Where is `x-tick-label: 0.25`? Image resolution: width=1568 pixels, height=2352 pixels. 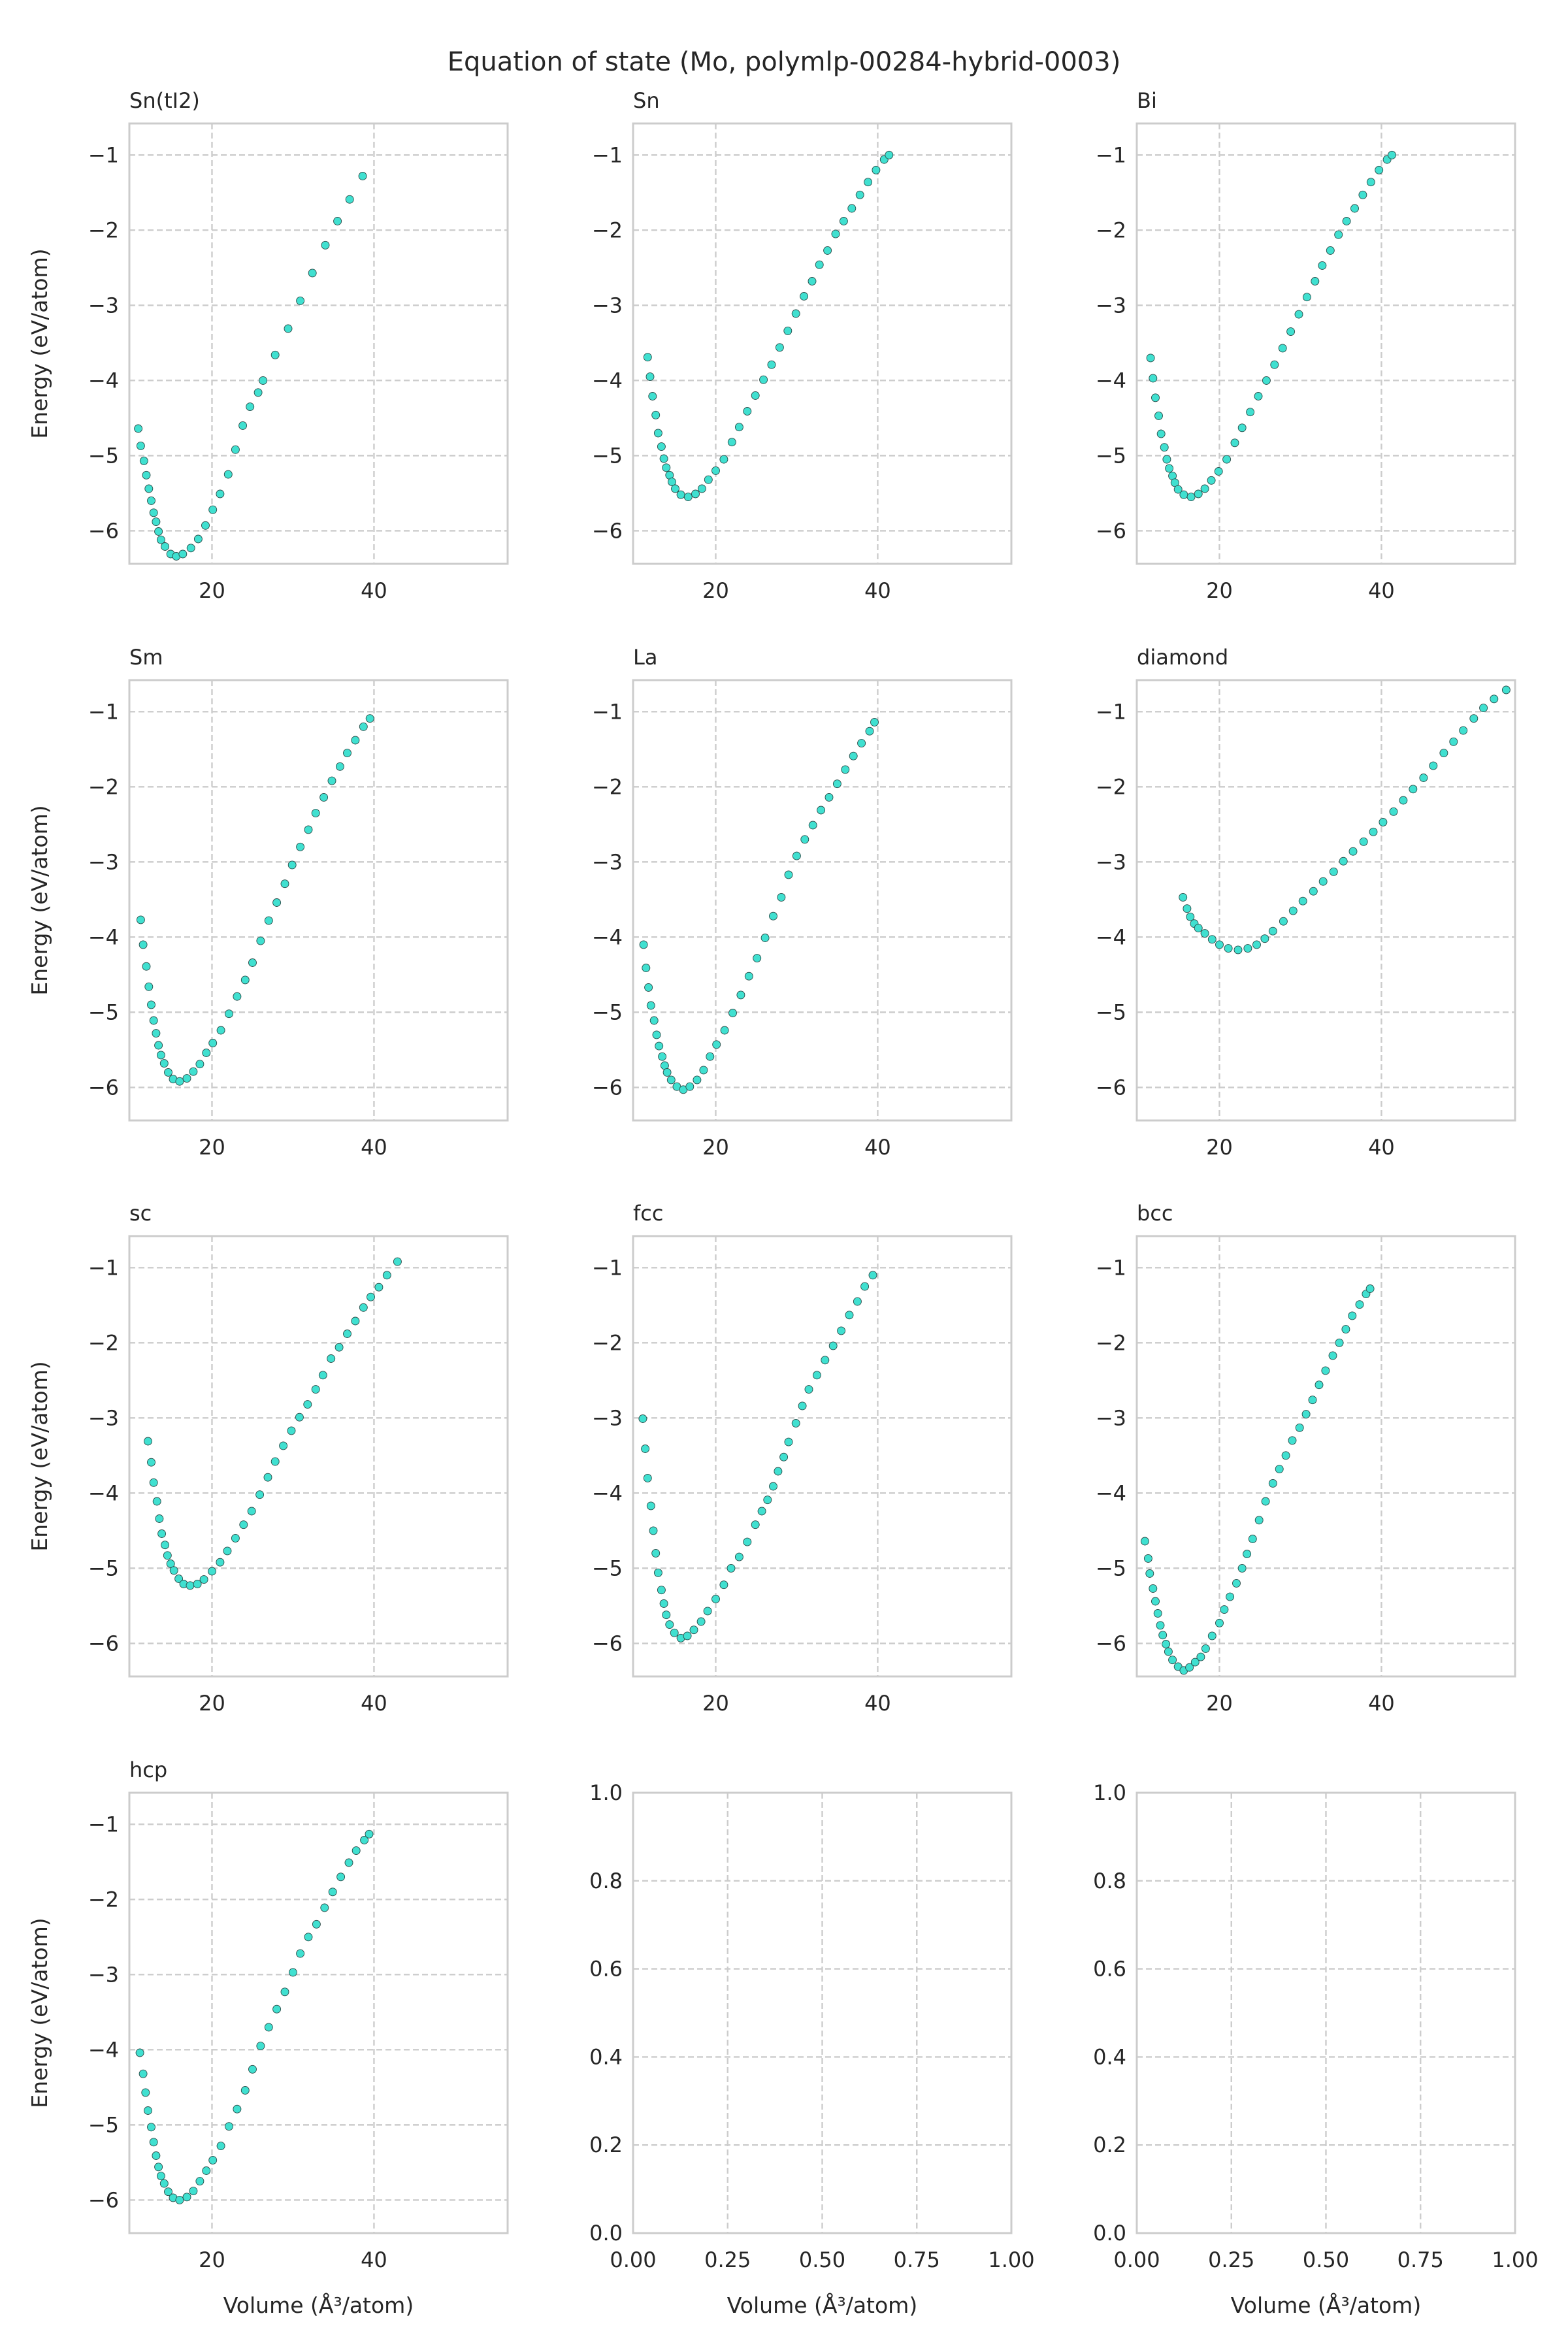 x-tick-label: 0.25 is located at coordinates (1231, 2259).